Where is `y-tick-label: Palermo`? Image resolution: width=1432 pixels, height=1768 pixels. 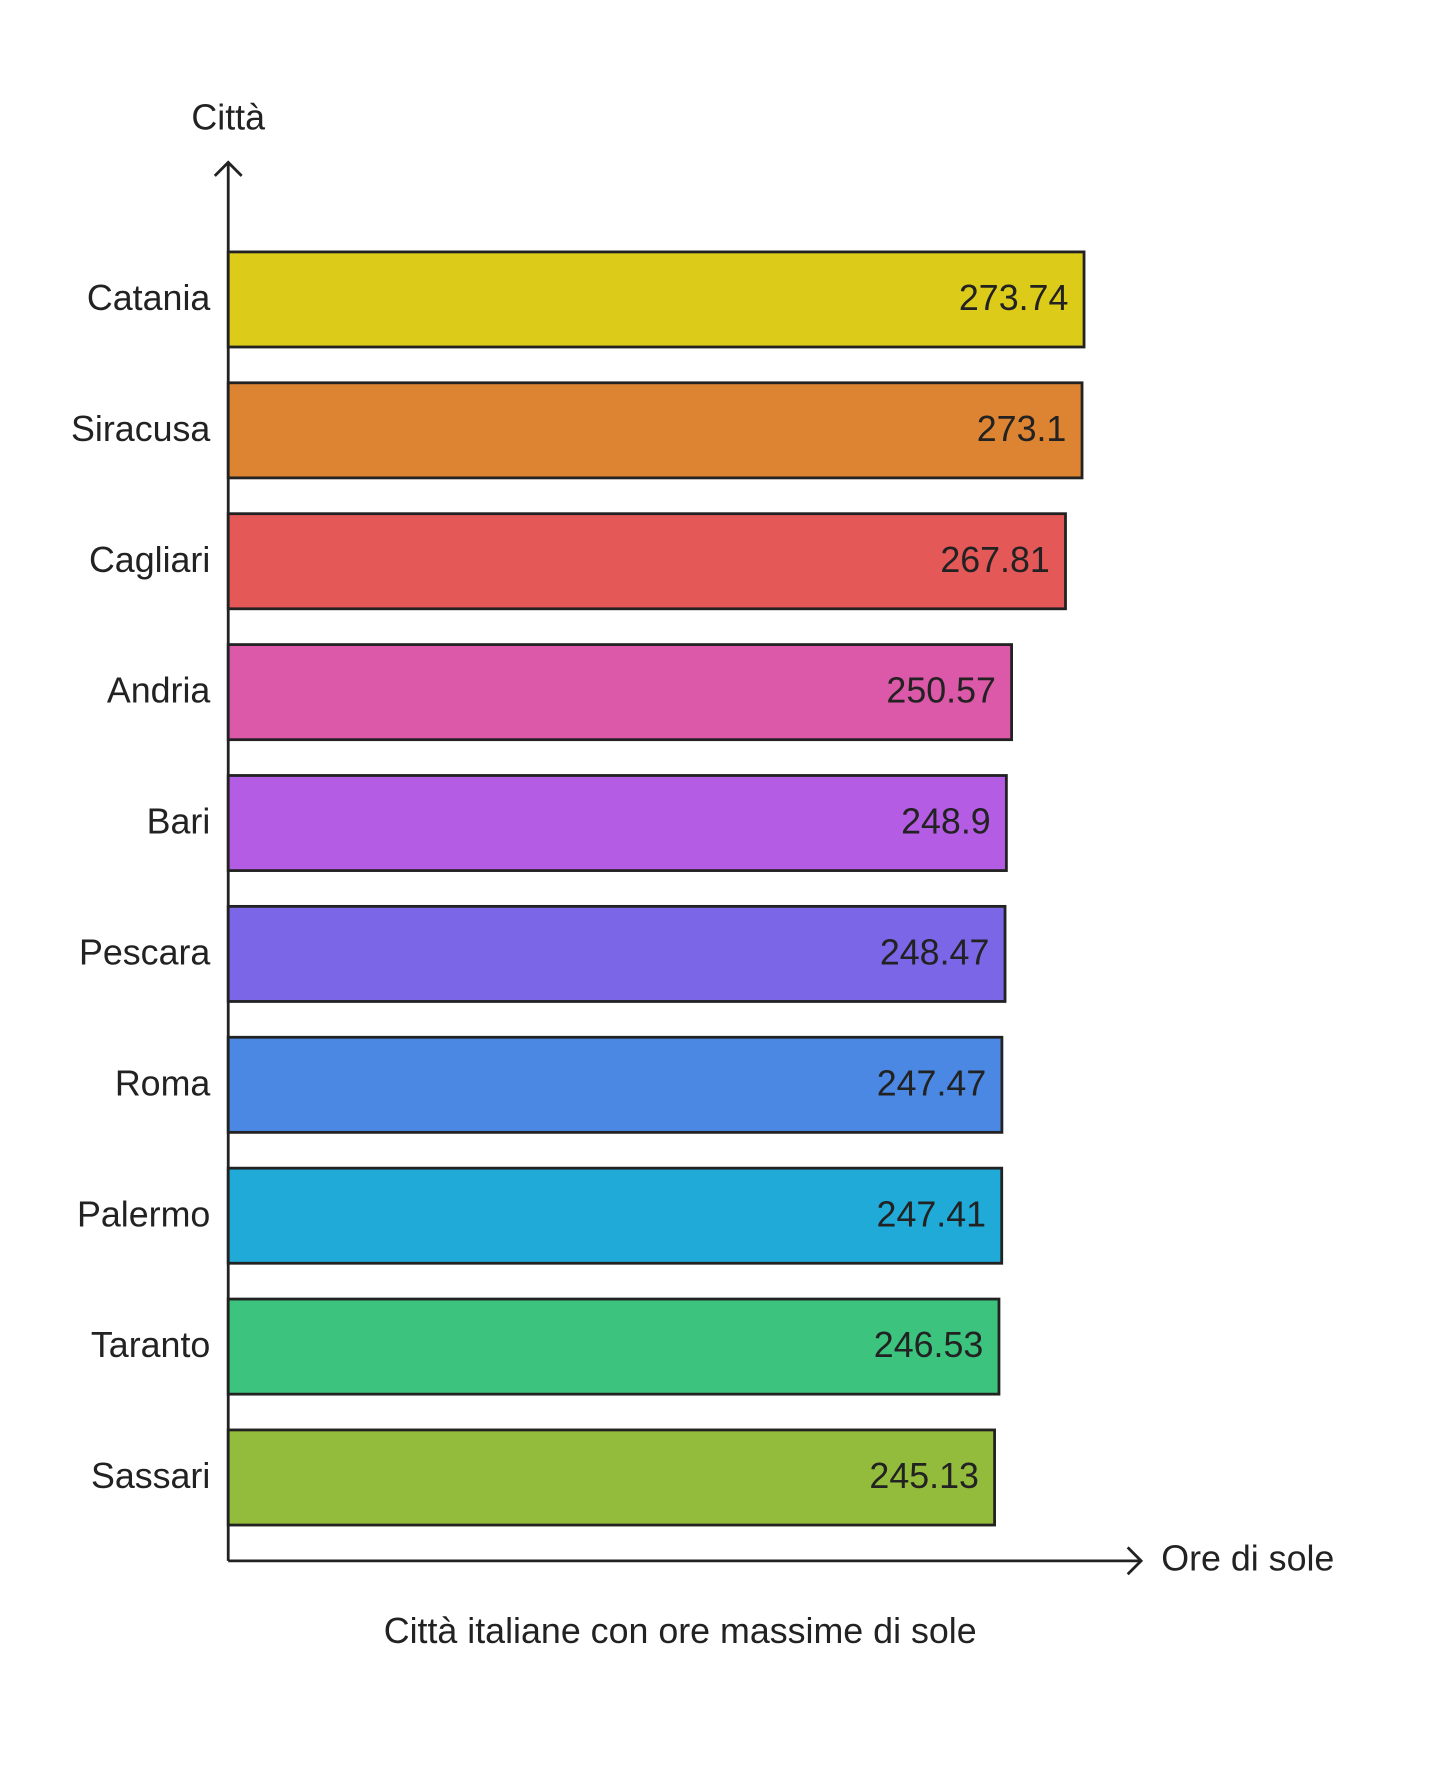 y-tick-label: Palermo is located at coordinates (143, 1214).